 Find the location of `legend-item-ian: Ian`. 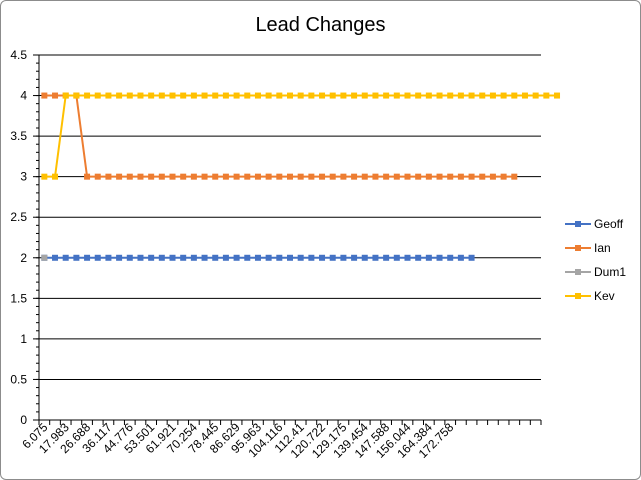

legend-item-ian: Ian is located at coordinates (595, 248).